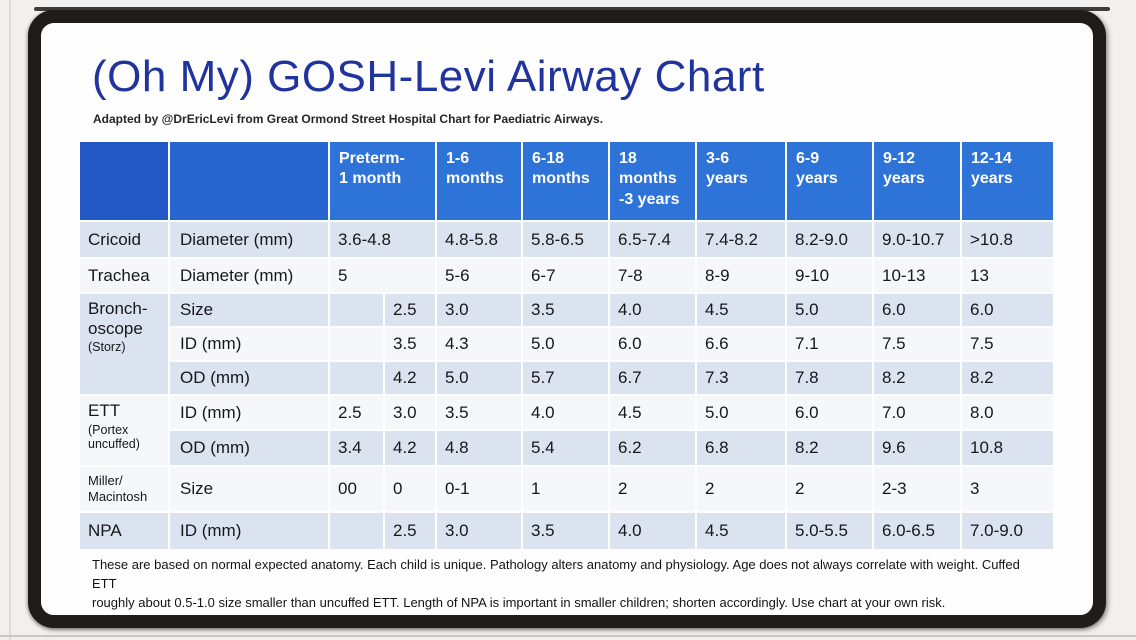  I want to click on frame-top-sketch-line, so click(572, 9).